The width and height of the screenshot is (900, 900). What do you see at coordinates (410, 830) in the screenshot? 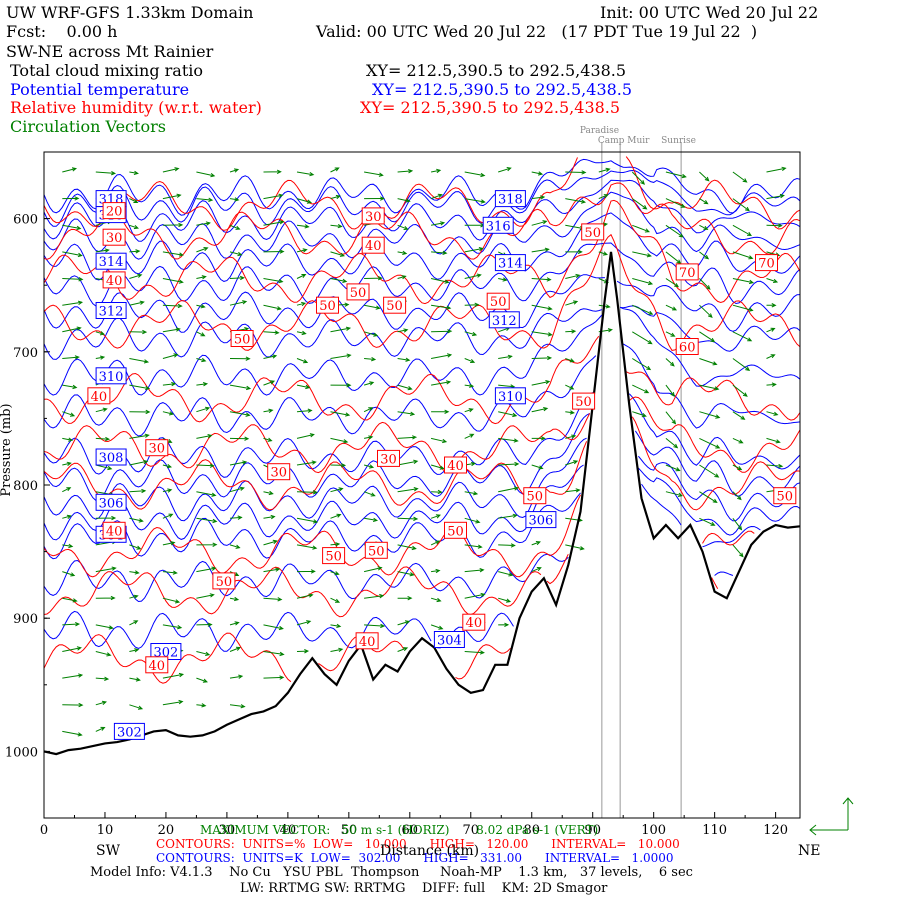
I see `x-tick-label-6: 60` at bounding box center [410, 830].